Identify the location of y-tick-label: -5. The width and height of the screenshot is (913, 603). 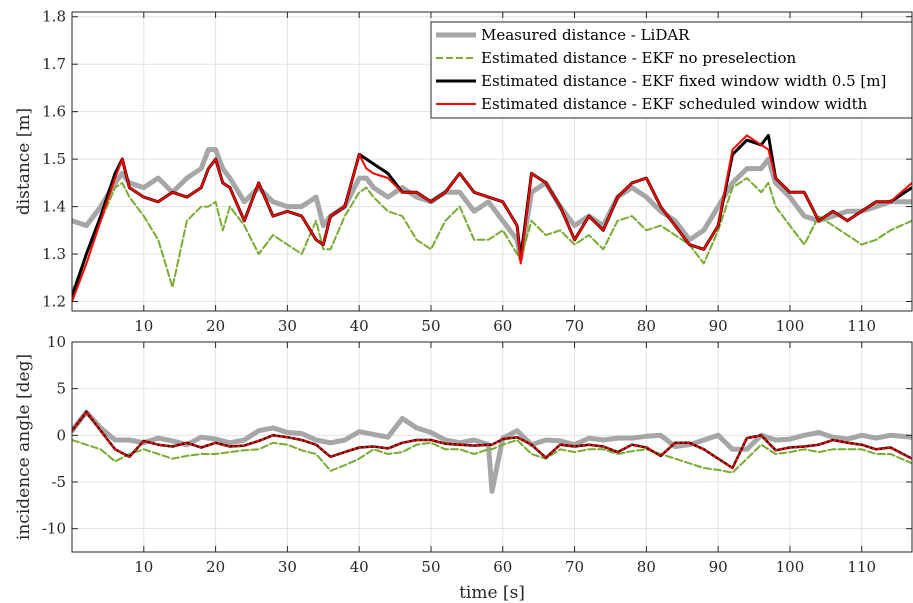
(58, 482).